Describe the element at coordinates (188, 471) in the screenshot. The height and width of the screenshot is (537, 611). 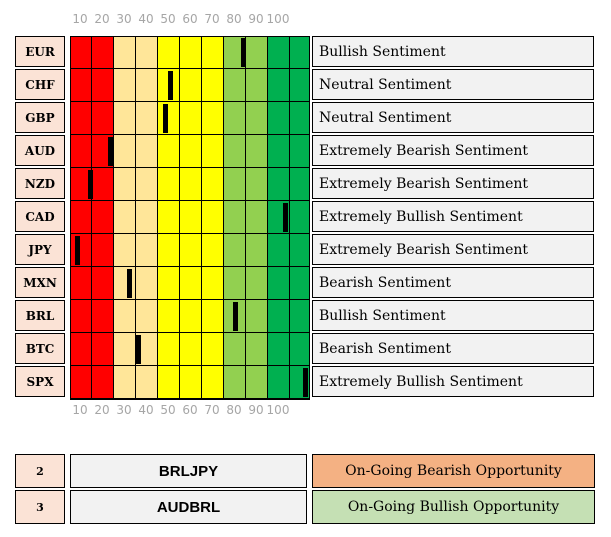
I see `opportunity-pair: BRLJPY` at that location.